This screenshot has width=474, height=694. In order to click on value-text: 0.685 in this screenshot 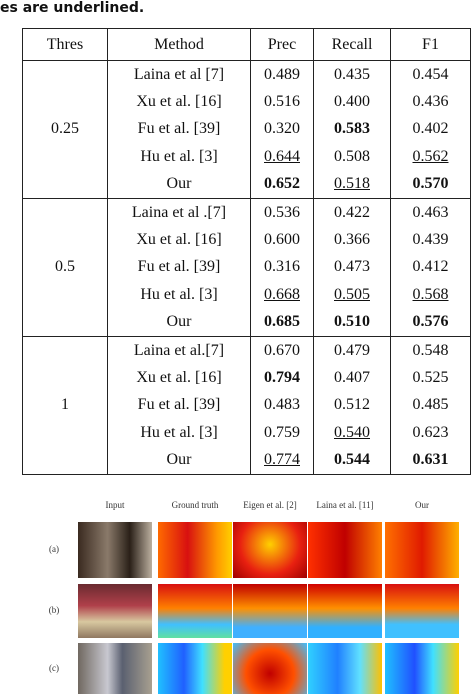, I will do `click(282, 322)`.